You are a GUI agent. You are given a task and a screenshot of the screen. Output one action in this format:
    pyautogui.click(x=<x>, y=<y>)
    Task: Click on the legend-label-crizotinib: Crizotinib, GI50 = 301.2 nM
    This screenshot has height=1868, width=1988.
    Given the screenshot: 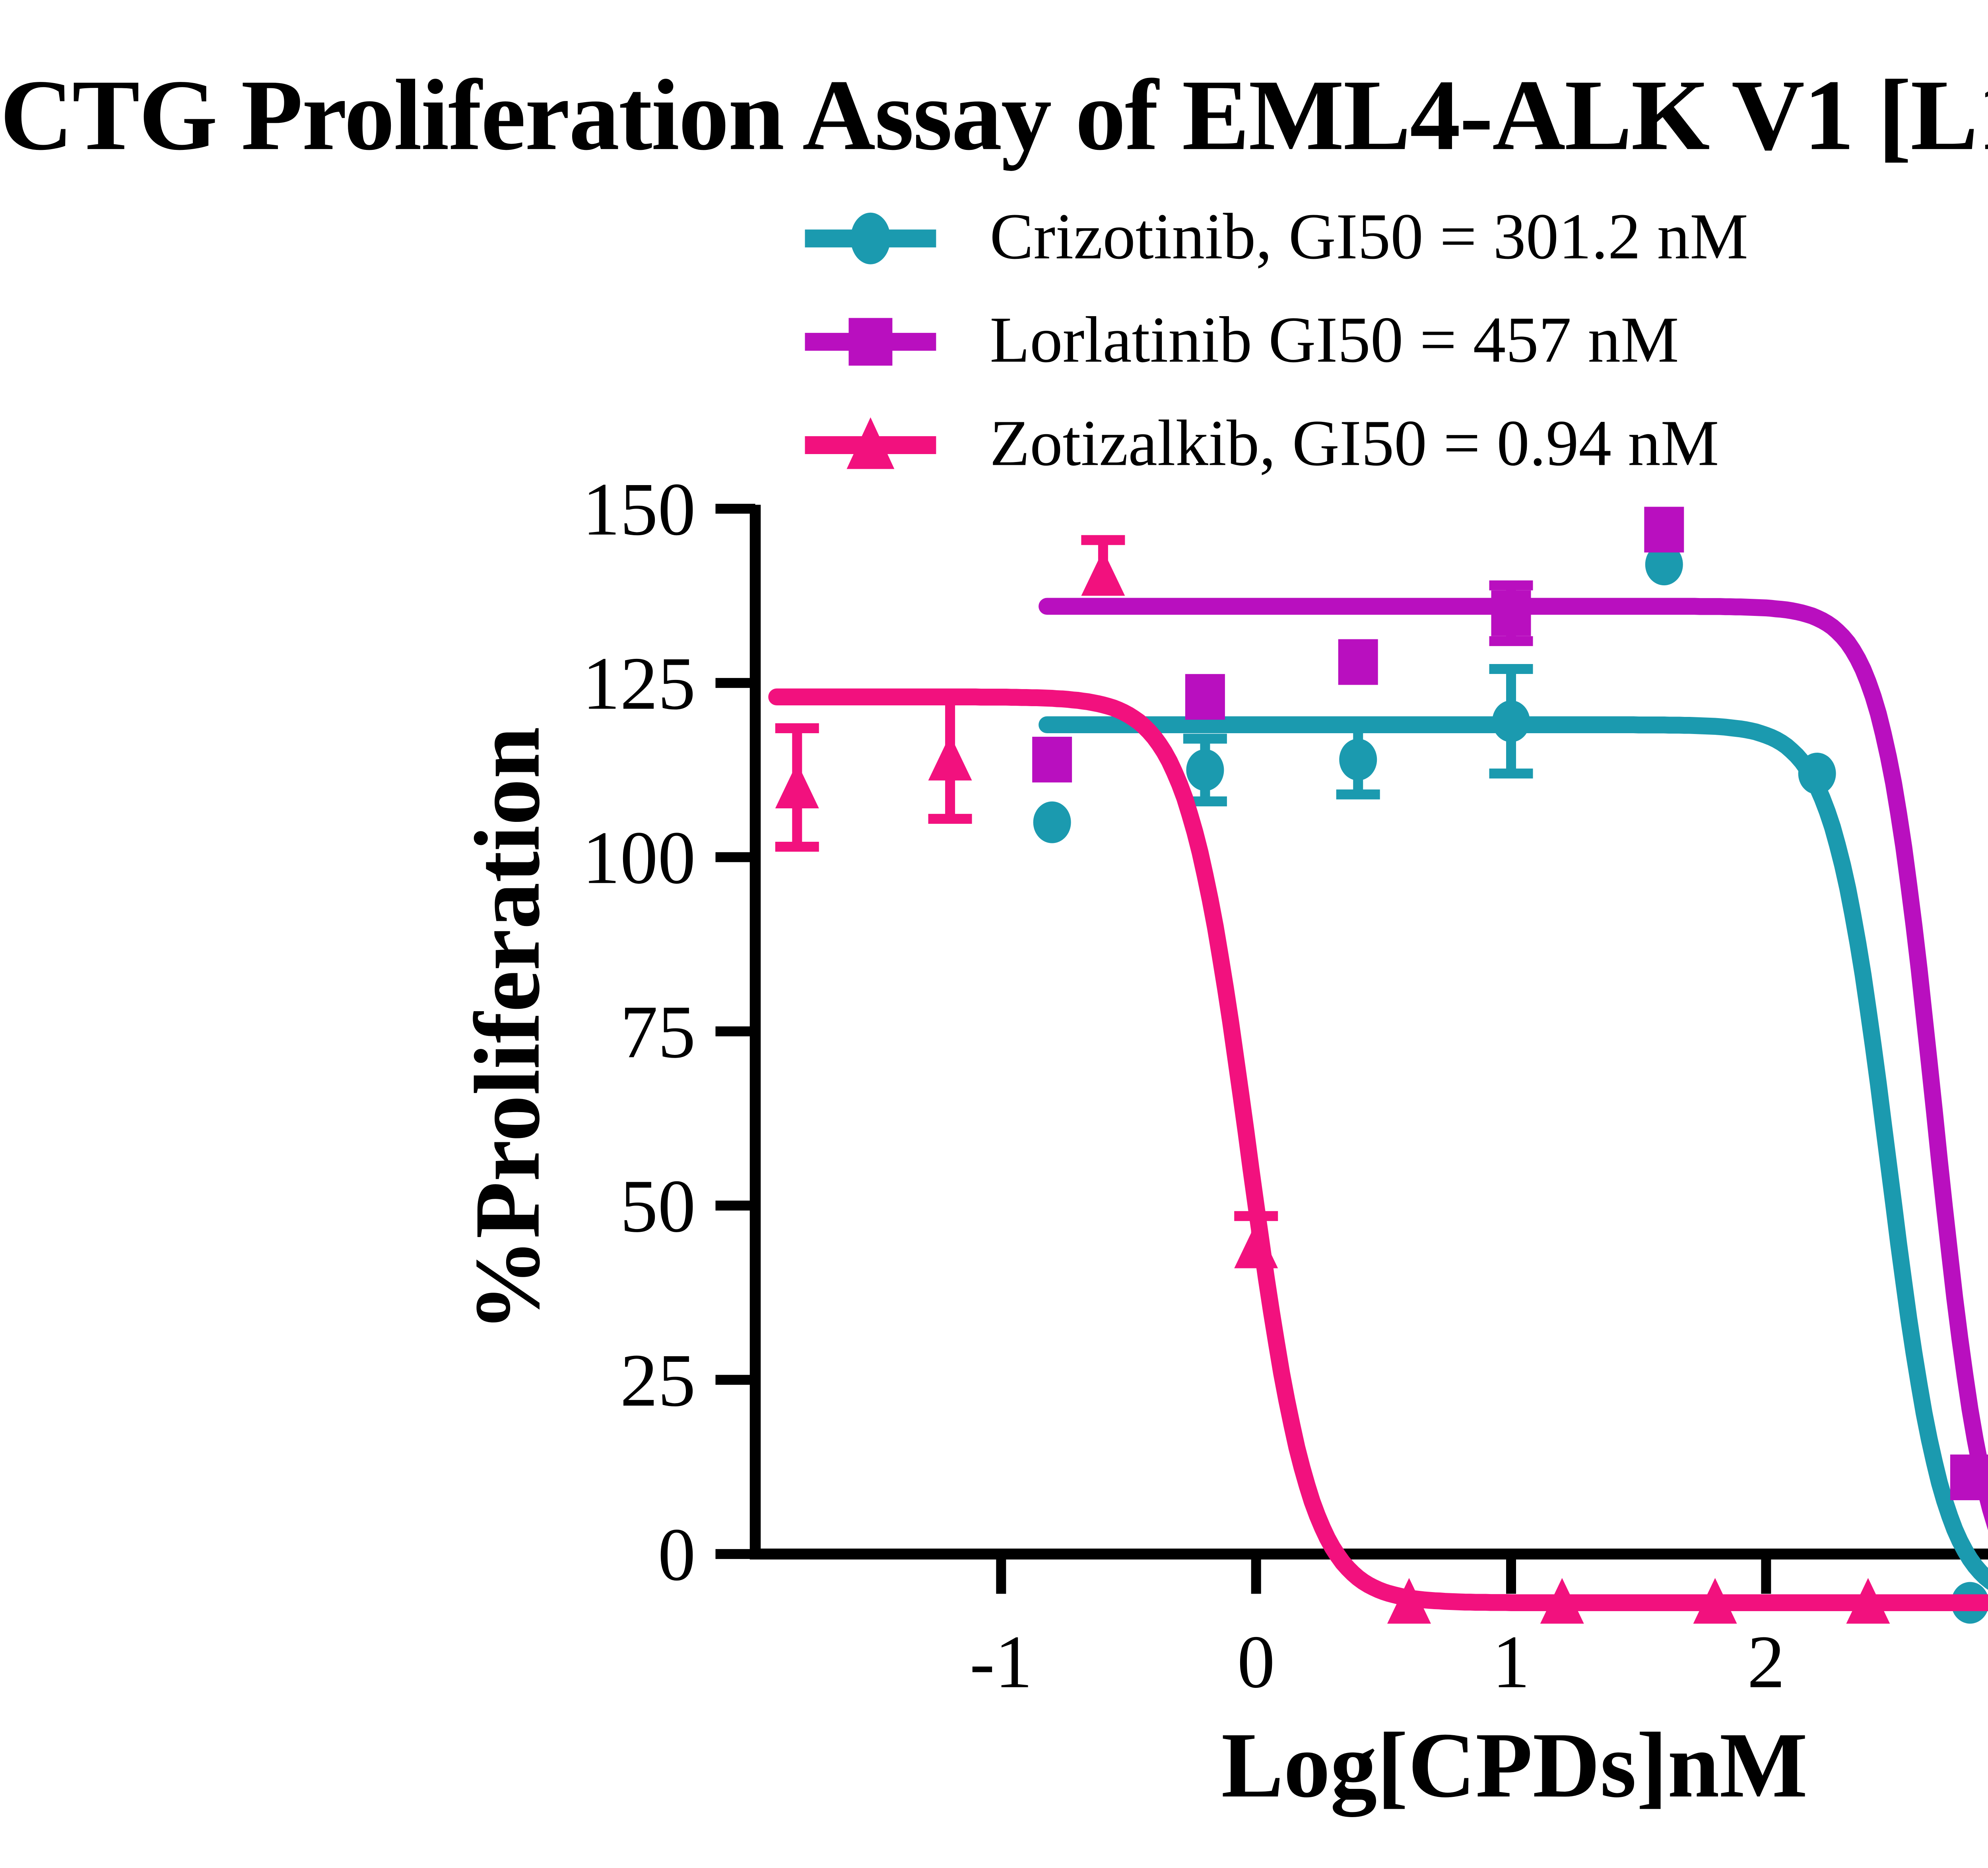 What is the action you would take?
    pyautogui.click(x=1369, y=238)
    